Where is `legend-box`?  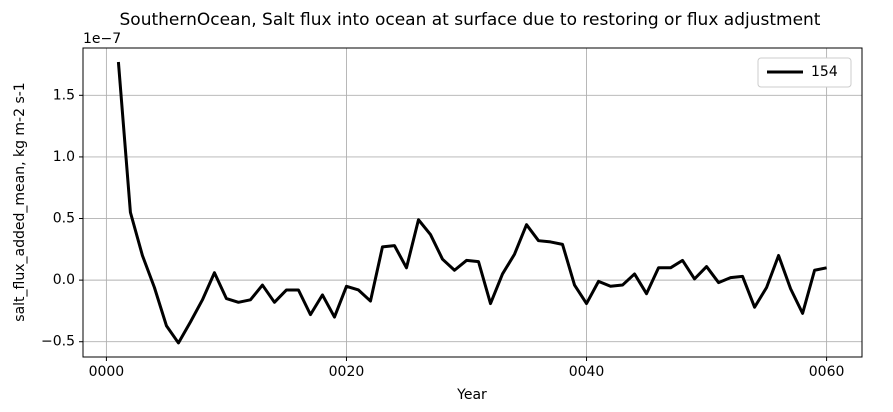
legend-box is located at coordinates (804, 72).